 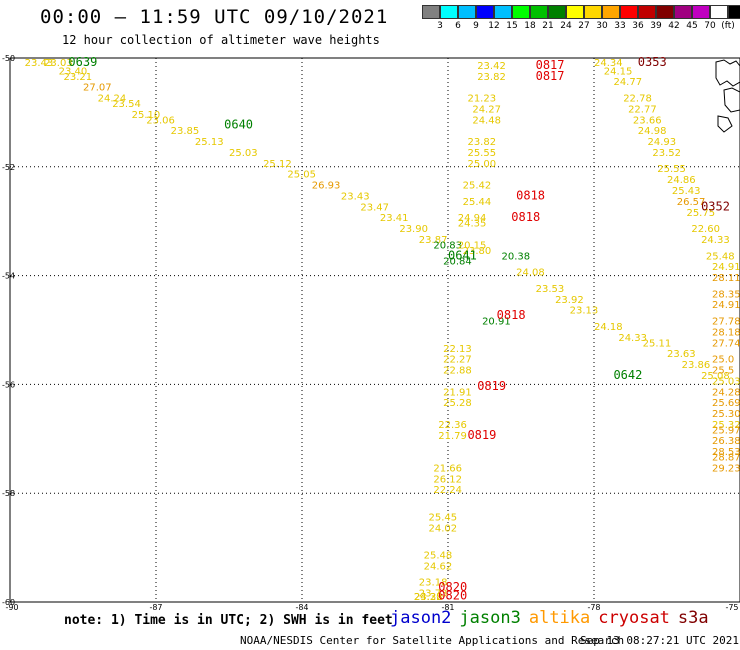 What do you see at coordinates (728, 26) in the screenshot?
I see `colorbar-label: (ft)` at bounding box center [728, 26].